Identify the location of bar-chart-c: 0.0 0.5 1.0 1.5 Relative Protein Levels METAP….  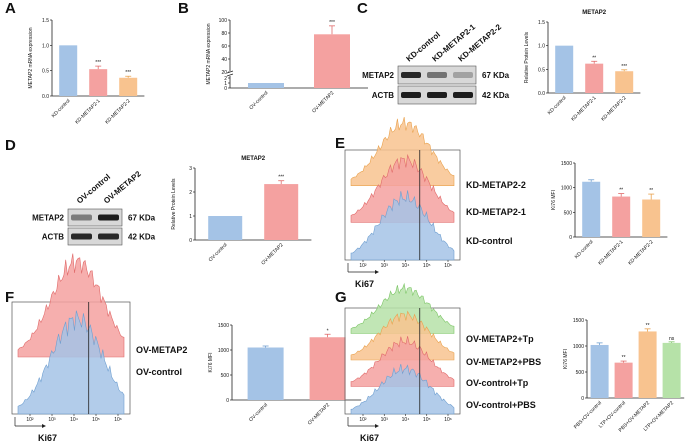
(582, 66).